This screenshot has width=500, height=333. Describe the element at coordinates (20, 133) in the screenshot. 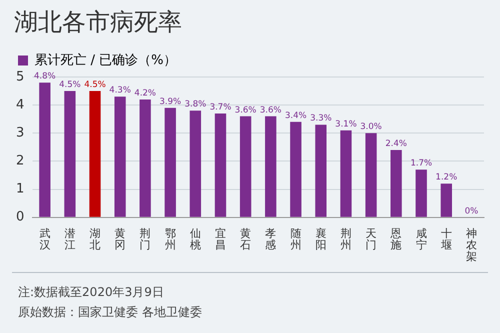

I see `y-tick-label: 3` at that location.